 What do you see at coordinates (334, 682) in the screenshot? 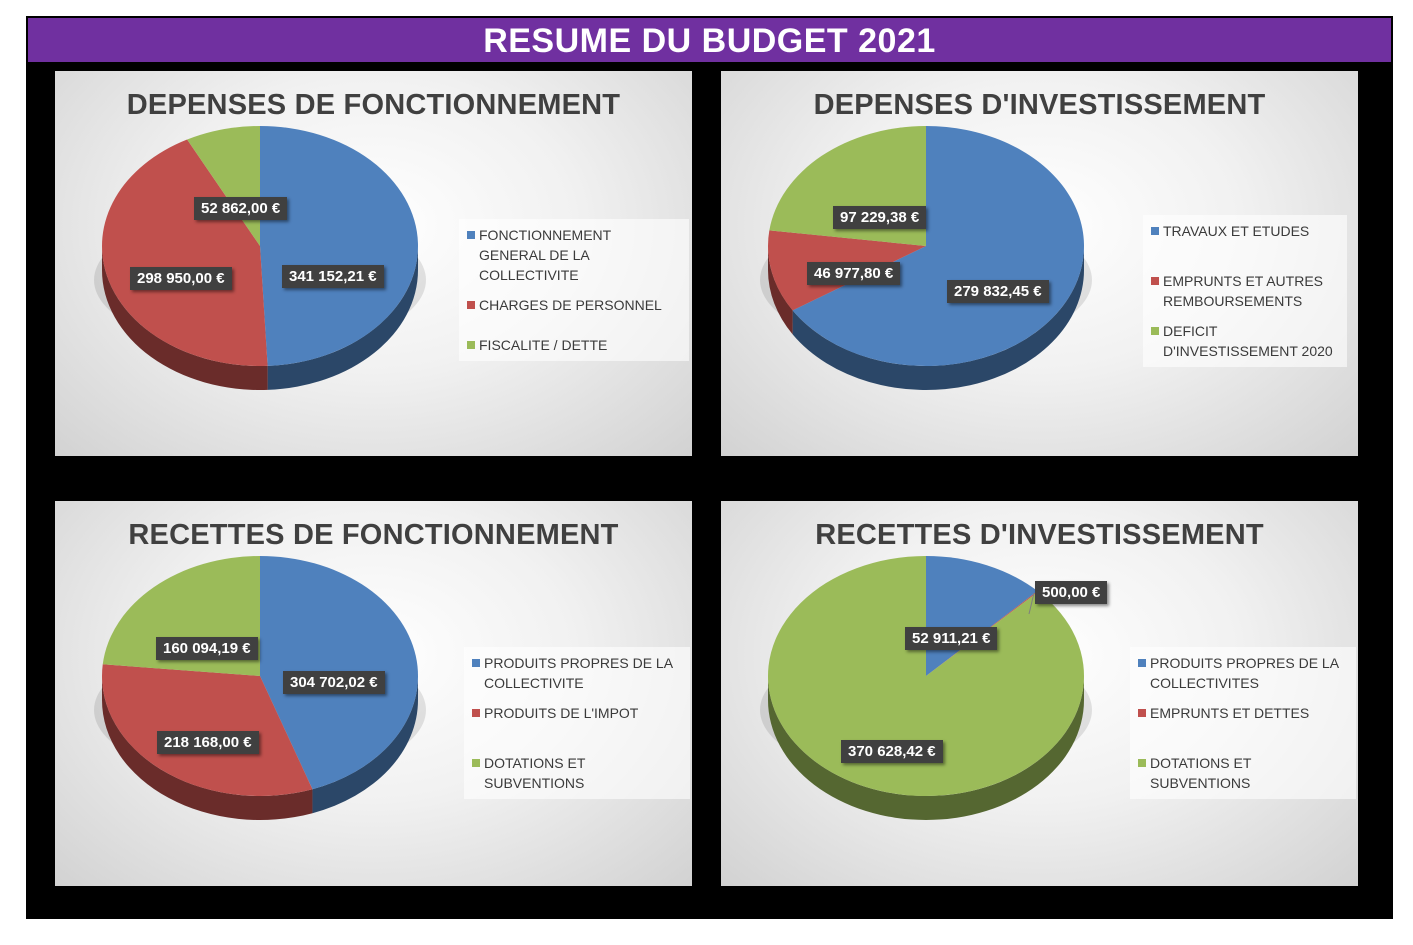
I see `data-label: 304 702,02 €` at bounding box center [334, 682].